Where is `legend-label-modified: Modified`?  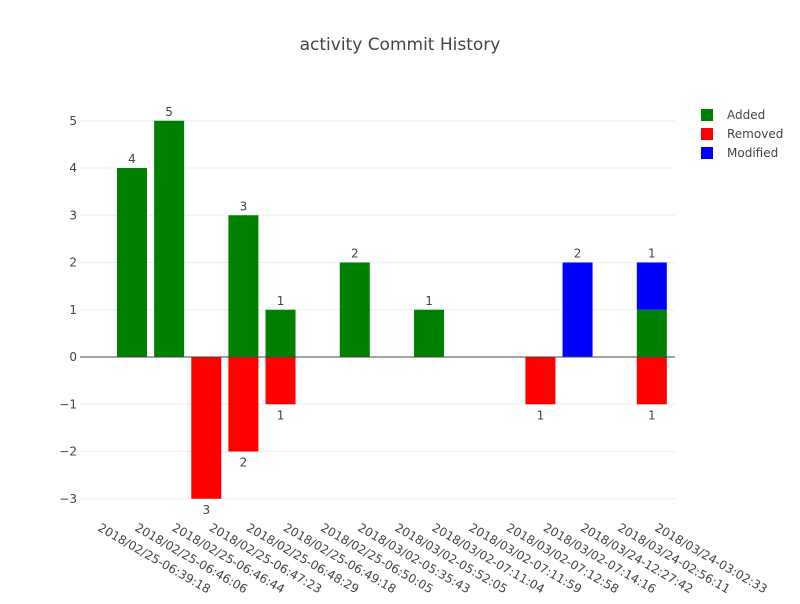 legend-label-modified: Modified is located at coordinates (752, 153).